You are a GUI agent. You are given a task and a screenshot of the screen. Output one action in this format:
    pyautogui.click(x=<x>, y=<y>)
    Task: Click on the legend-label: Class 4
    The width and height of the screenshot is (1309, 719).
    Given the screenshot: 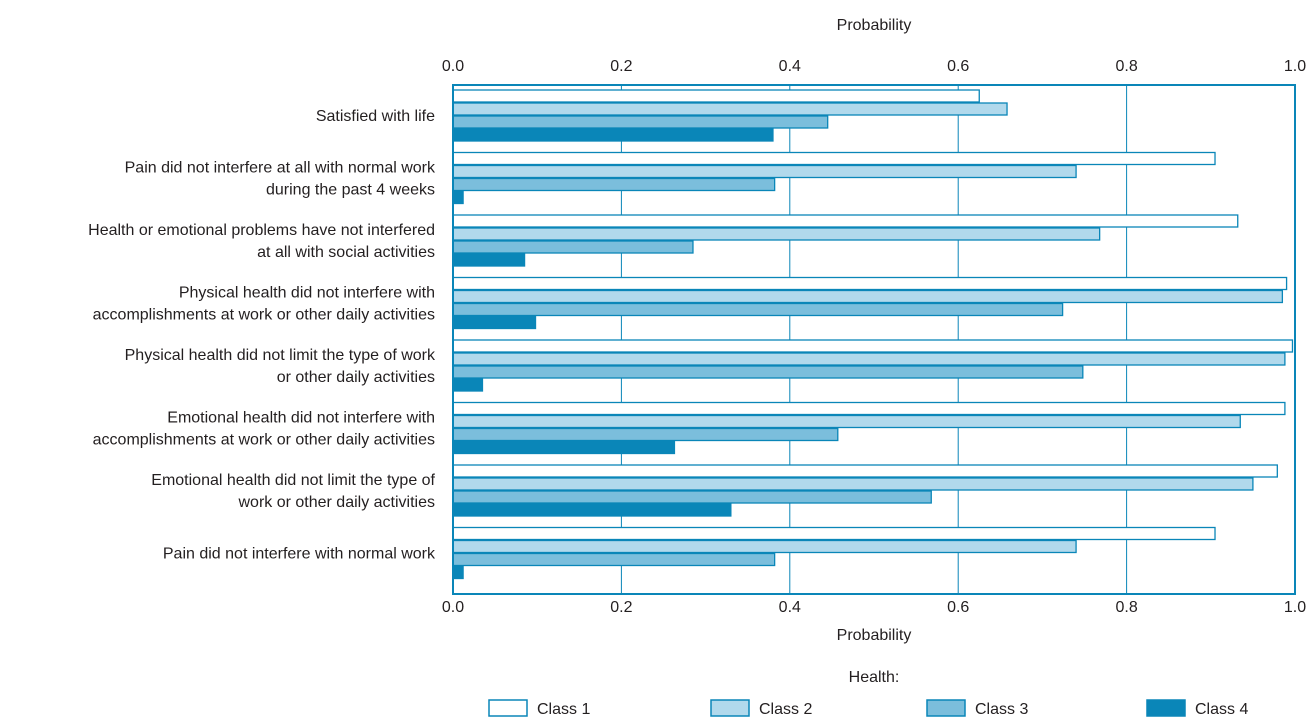 What is the action you would take?
    pyautogui.click(x=1221, y=709)
    